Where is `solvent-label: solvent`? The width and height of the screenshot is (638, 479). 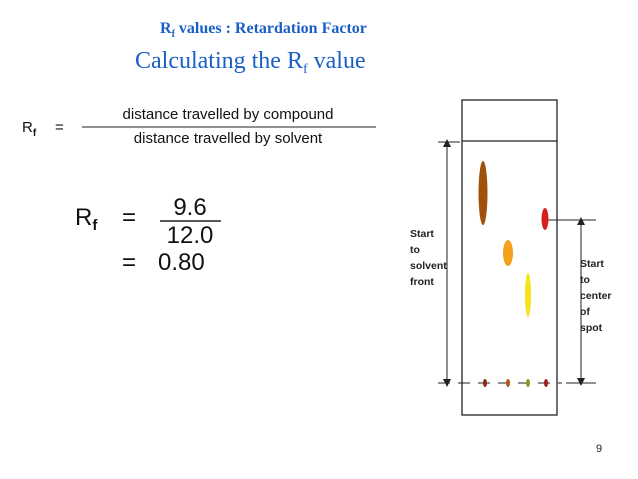
solvent-label: solvent is located at coordinates (428, 266).